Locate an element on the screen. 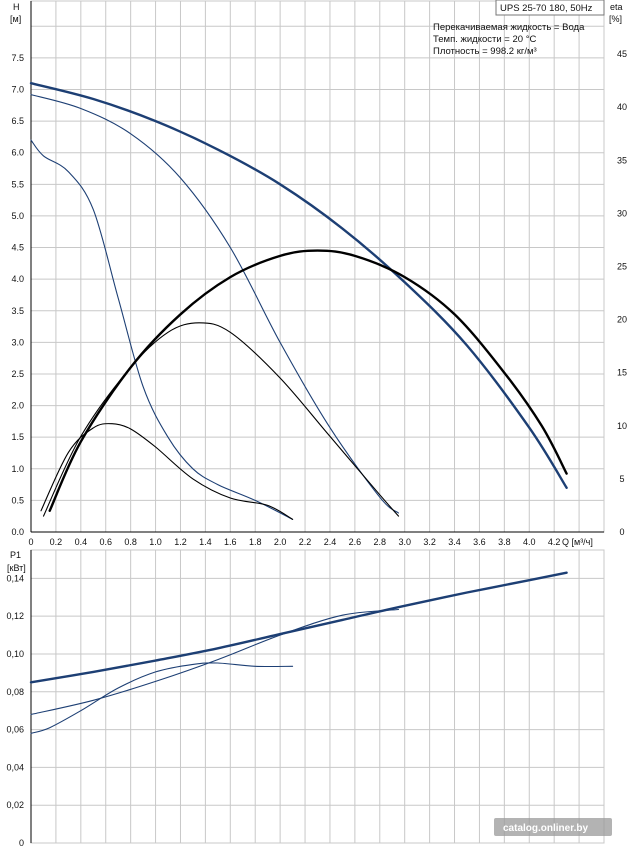  y-axis-unit-h: [м] is located at coordinates (15, 19).